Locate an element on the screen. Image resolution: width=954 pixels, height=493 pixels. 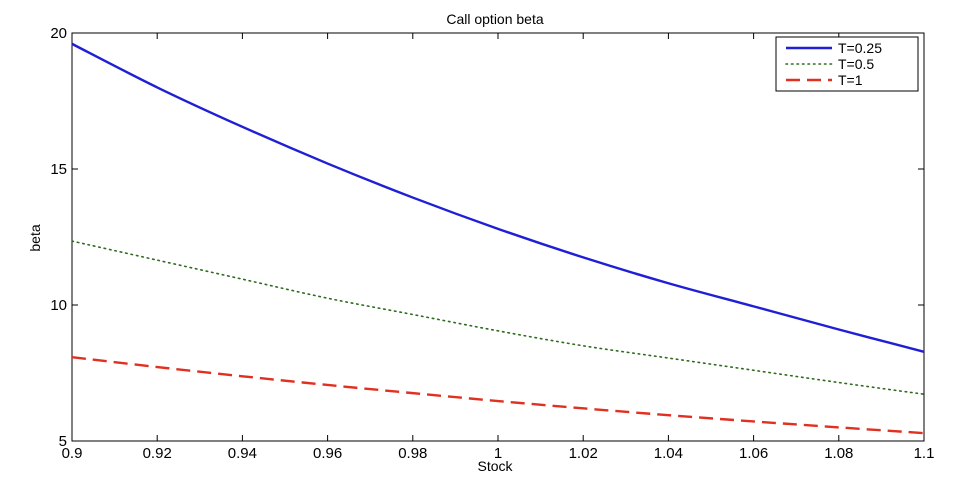
x-tick-label: 0.96 is located at coordinates (327, 453).